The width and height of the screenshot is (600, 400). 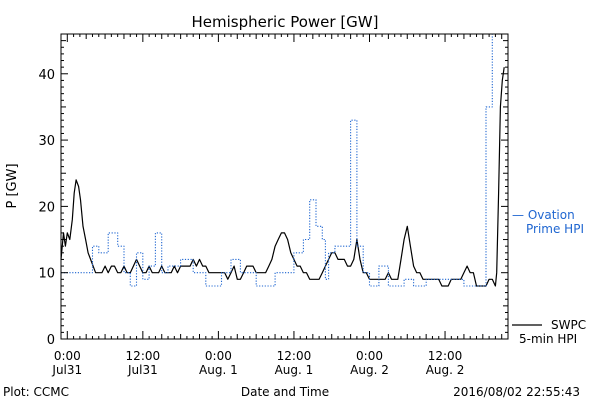 I want to click on y-tick-label: 0, so click(x=51, y=340).